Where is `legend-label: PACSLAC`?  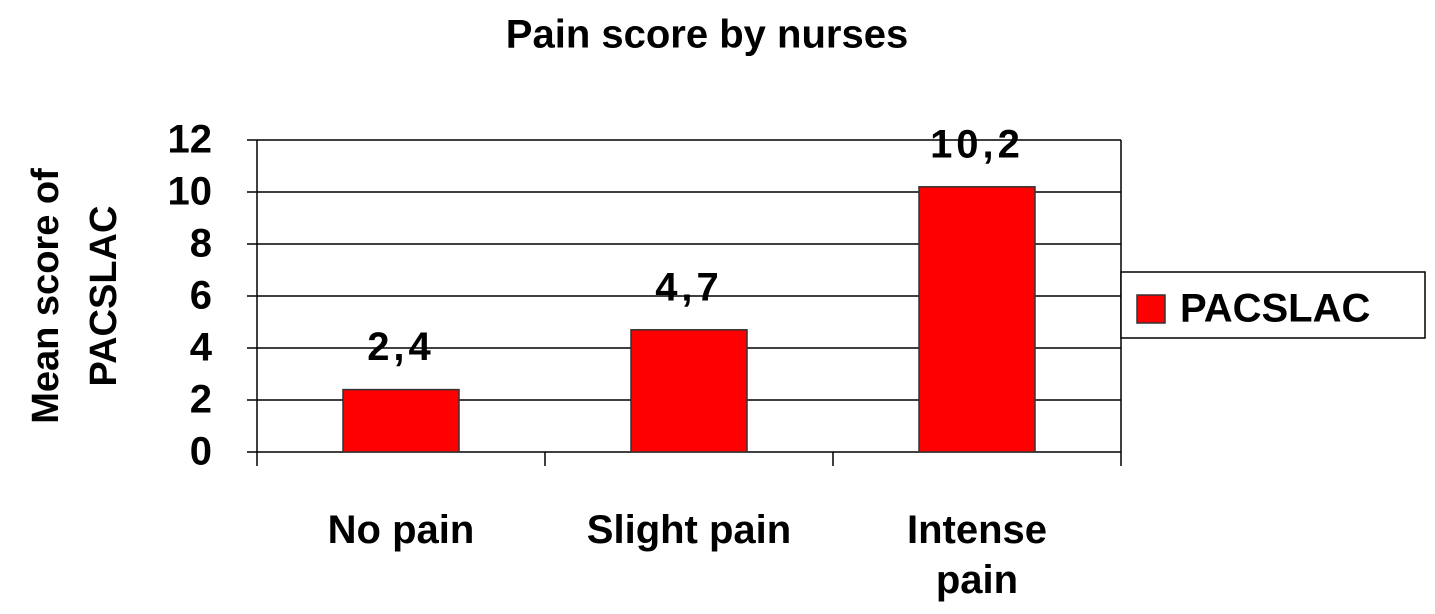 legend-label: PACSLAC is located at coordinates (1275, 309).